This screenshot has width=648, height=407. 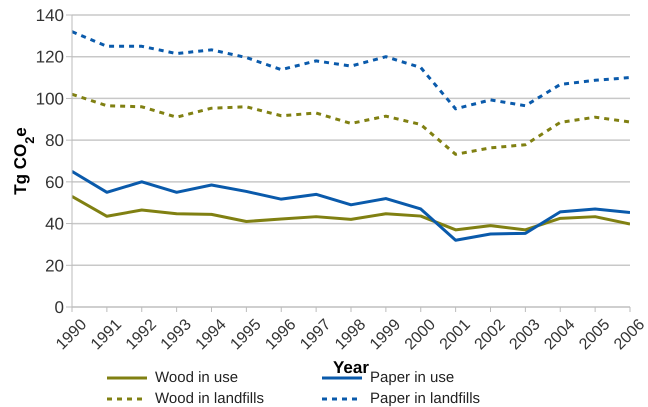 What do you see at coordinates (54, 182) in the screenshot?
I see `y-tick-label: 60` at bounding box center [54, 182].